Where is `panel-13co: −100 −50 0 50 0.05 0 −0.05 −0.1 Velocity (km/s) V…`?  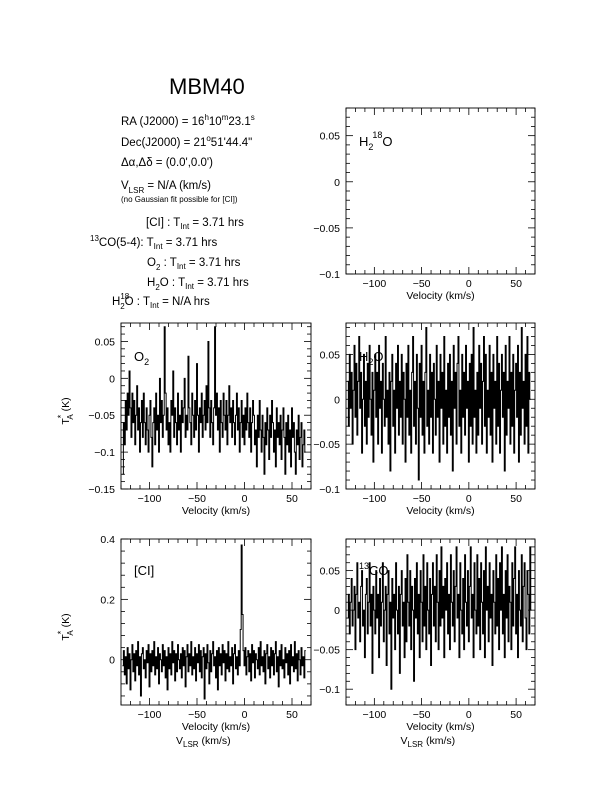 panel-13co: −100 −50 0 50 0.05 0 −0.05 −0.1 Velocity (km/s) V… is located at coordinates (424, 643).